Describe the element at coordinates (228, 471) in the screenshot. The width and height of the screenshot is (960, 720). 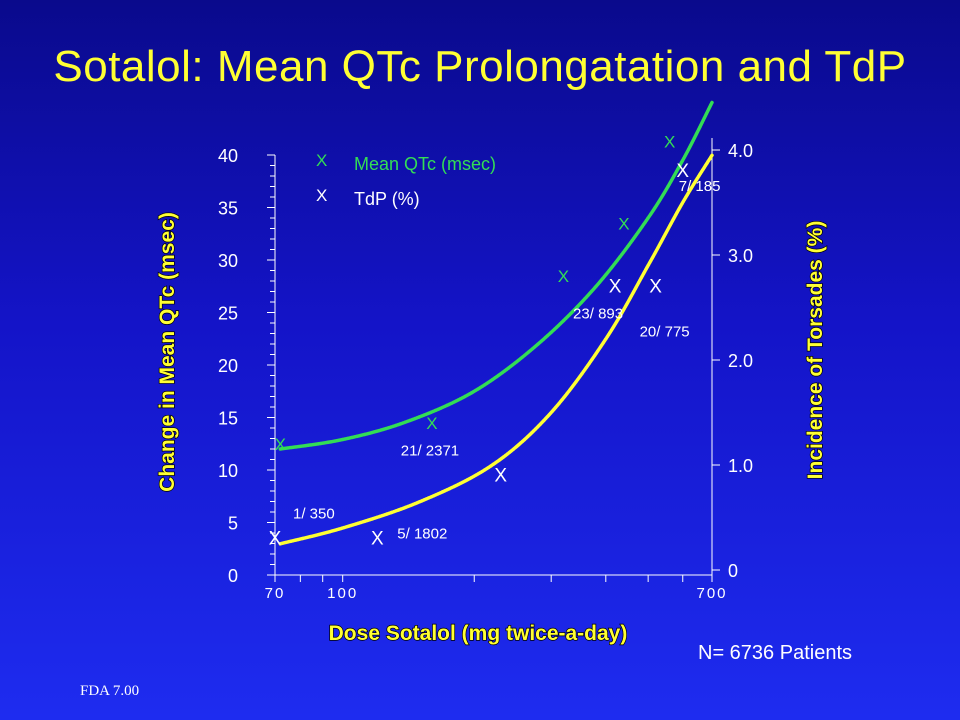
I see `y-left-tick-label: 10` at that location.